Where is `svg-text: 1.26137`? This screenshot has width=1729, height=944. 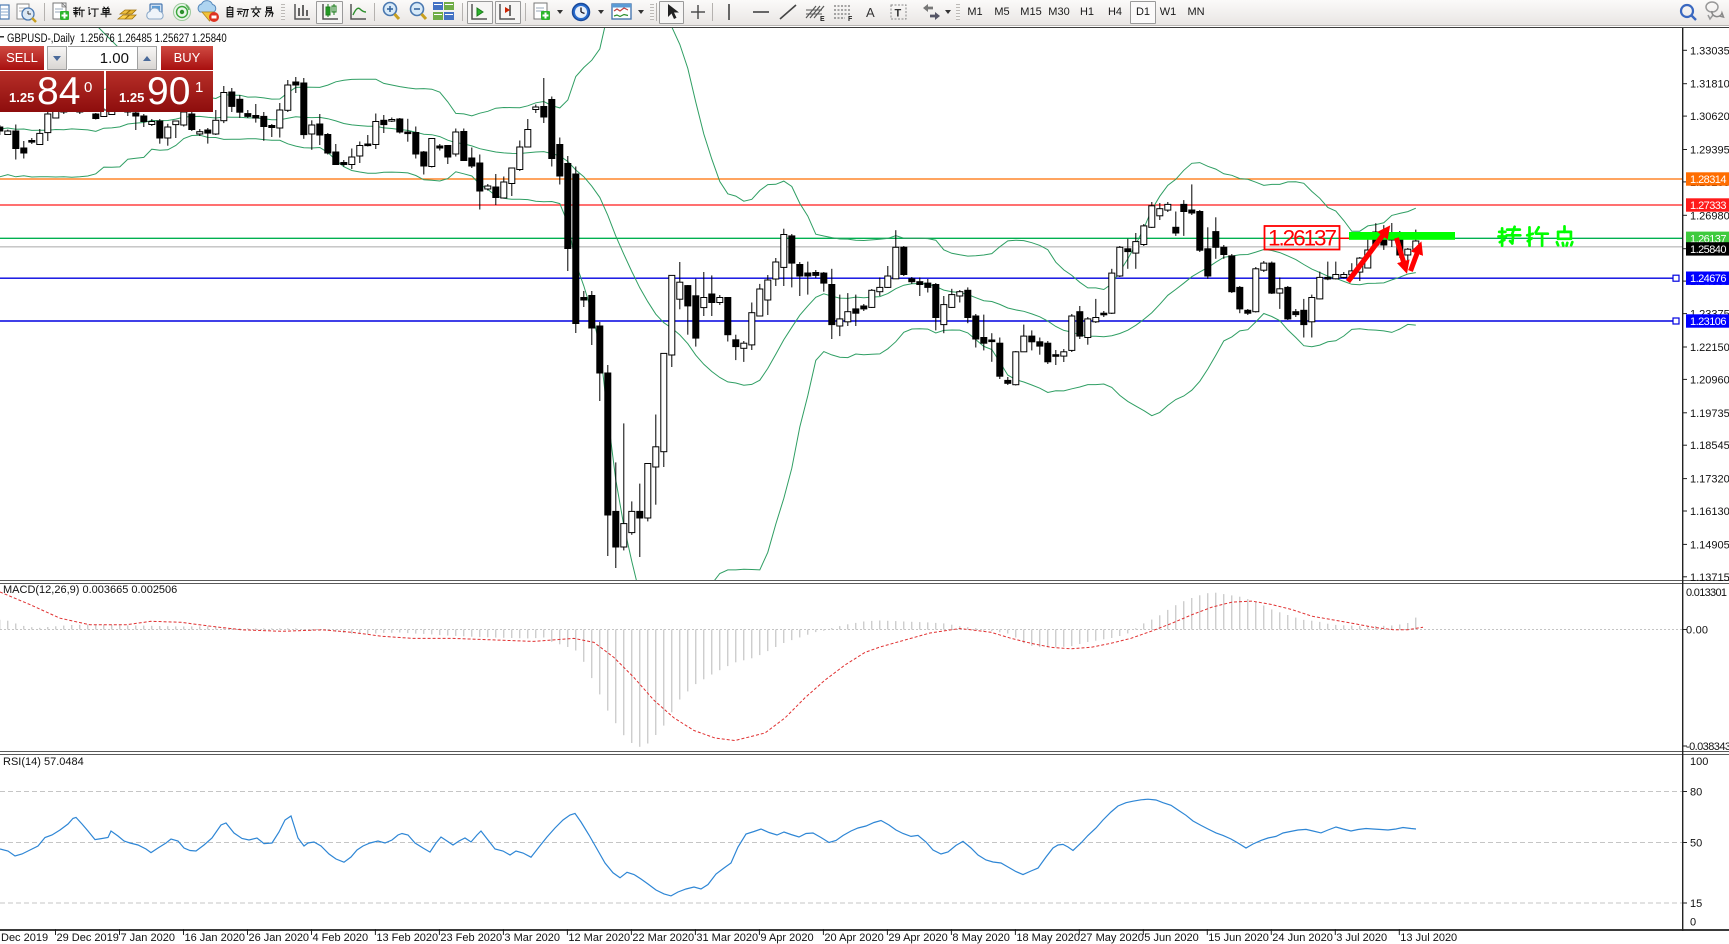
svg-text: 1.26137 is located at coordinates (1302, 237).